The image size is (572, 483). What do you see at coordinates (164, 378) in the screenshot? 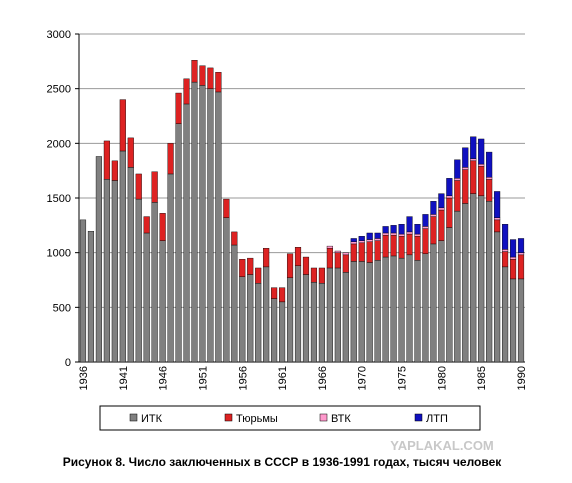
I see `x-tick-label: 1946` at bounding box center [164, 378].